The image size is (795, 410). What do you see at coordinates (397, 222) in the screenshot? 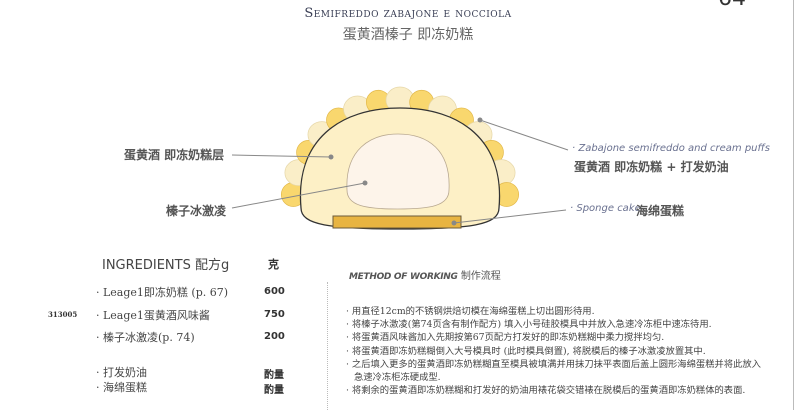
I see `sponge-cake-base` at bounding box center [397, 222].